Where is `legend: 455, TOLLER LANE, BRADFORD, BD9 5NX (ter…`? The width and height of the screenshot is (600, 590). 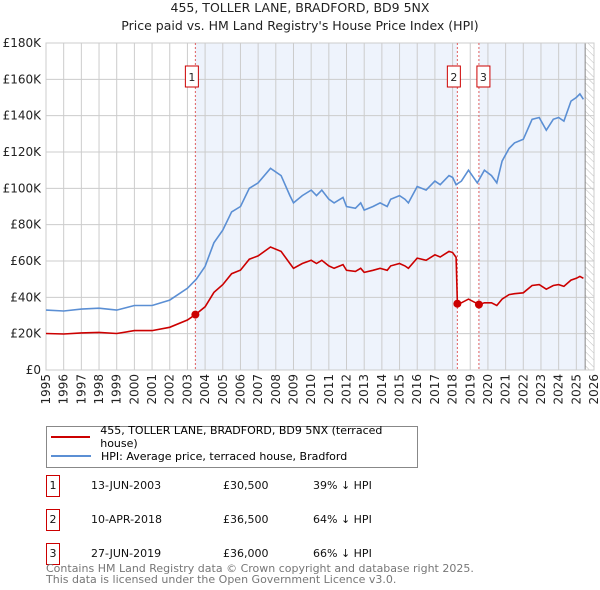
legend: 455, TOLLER LANE, BRADFORD, BD9 5NX (ter… is located at coordinates (232, 446).